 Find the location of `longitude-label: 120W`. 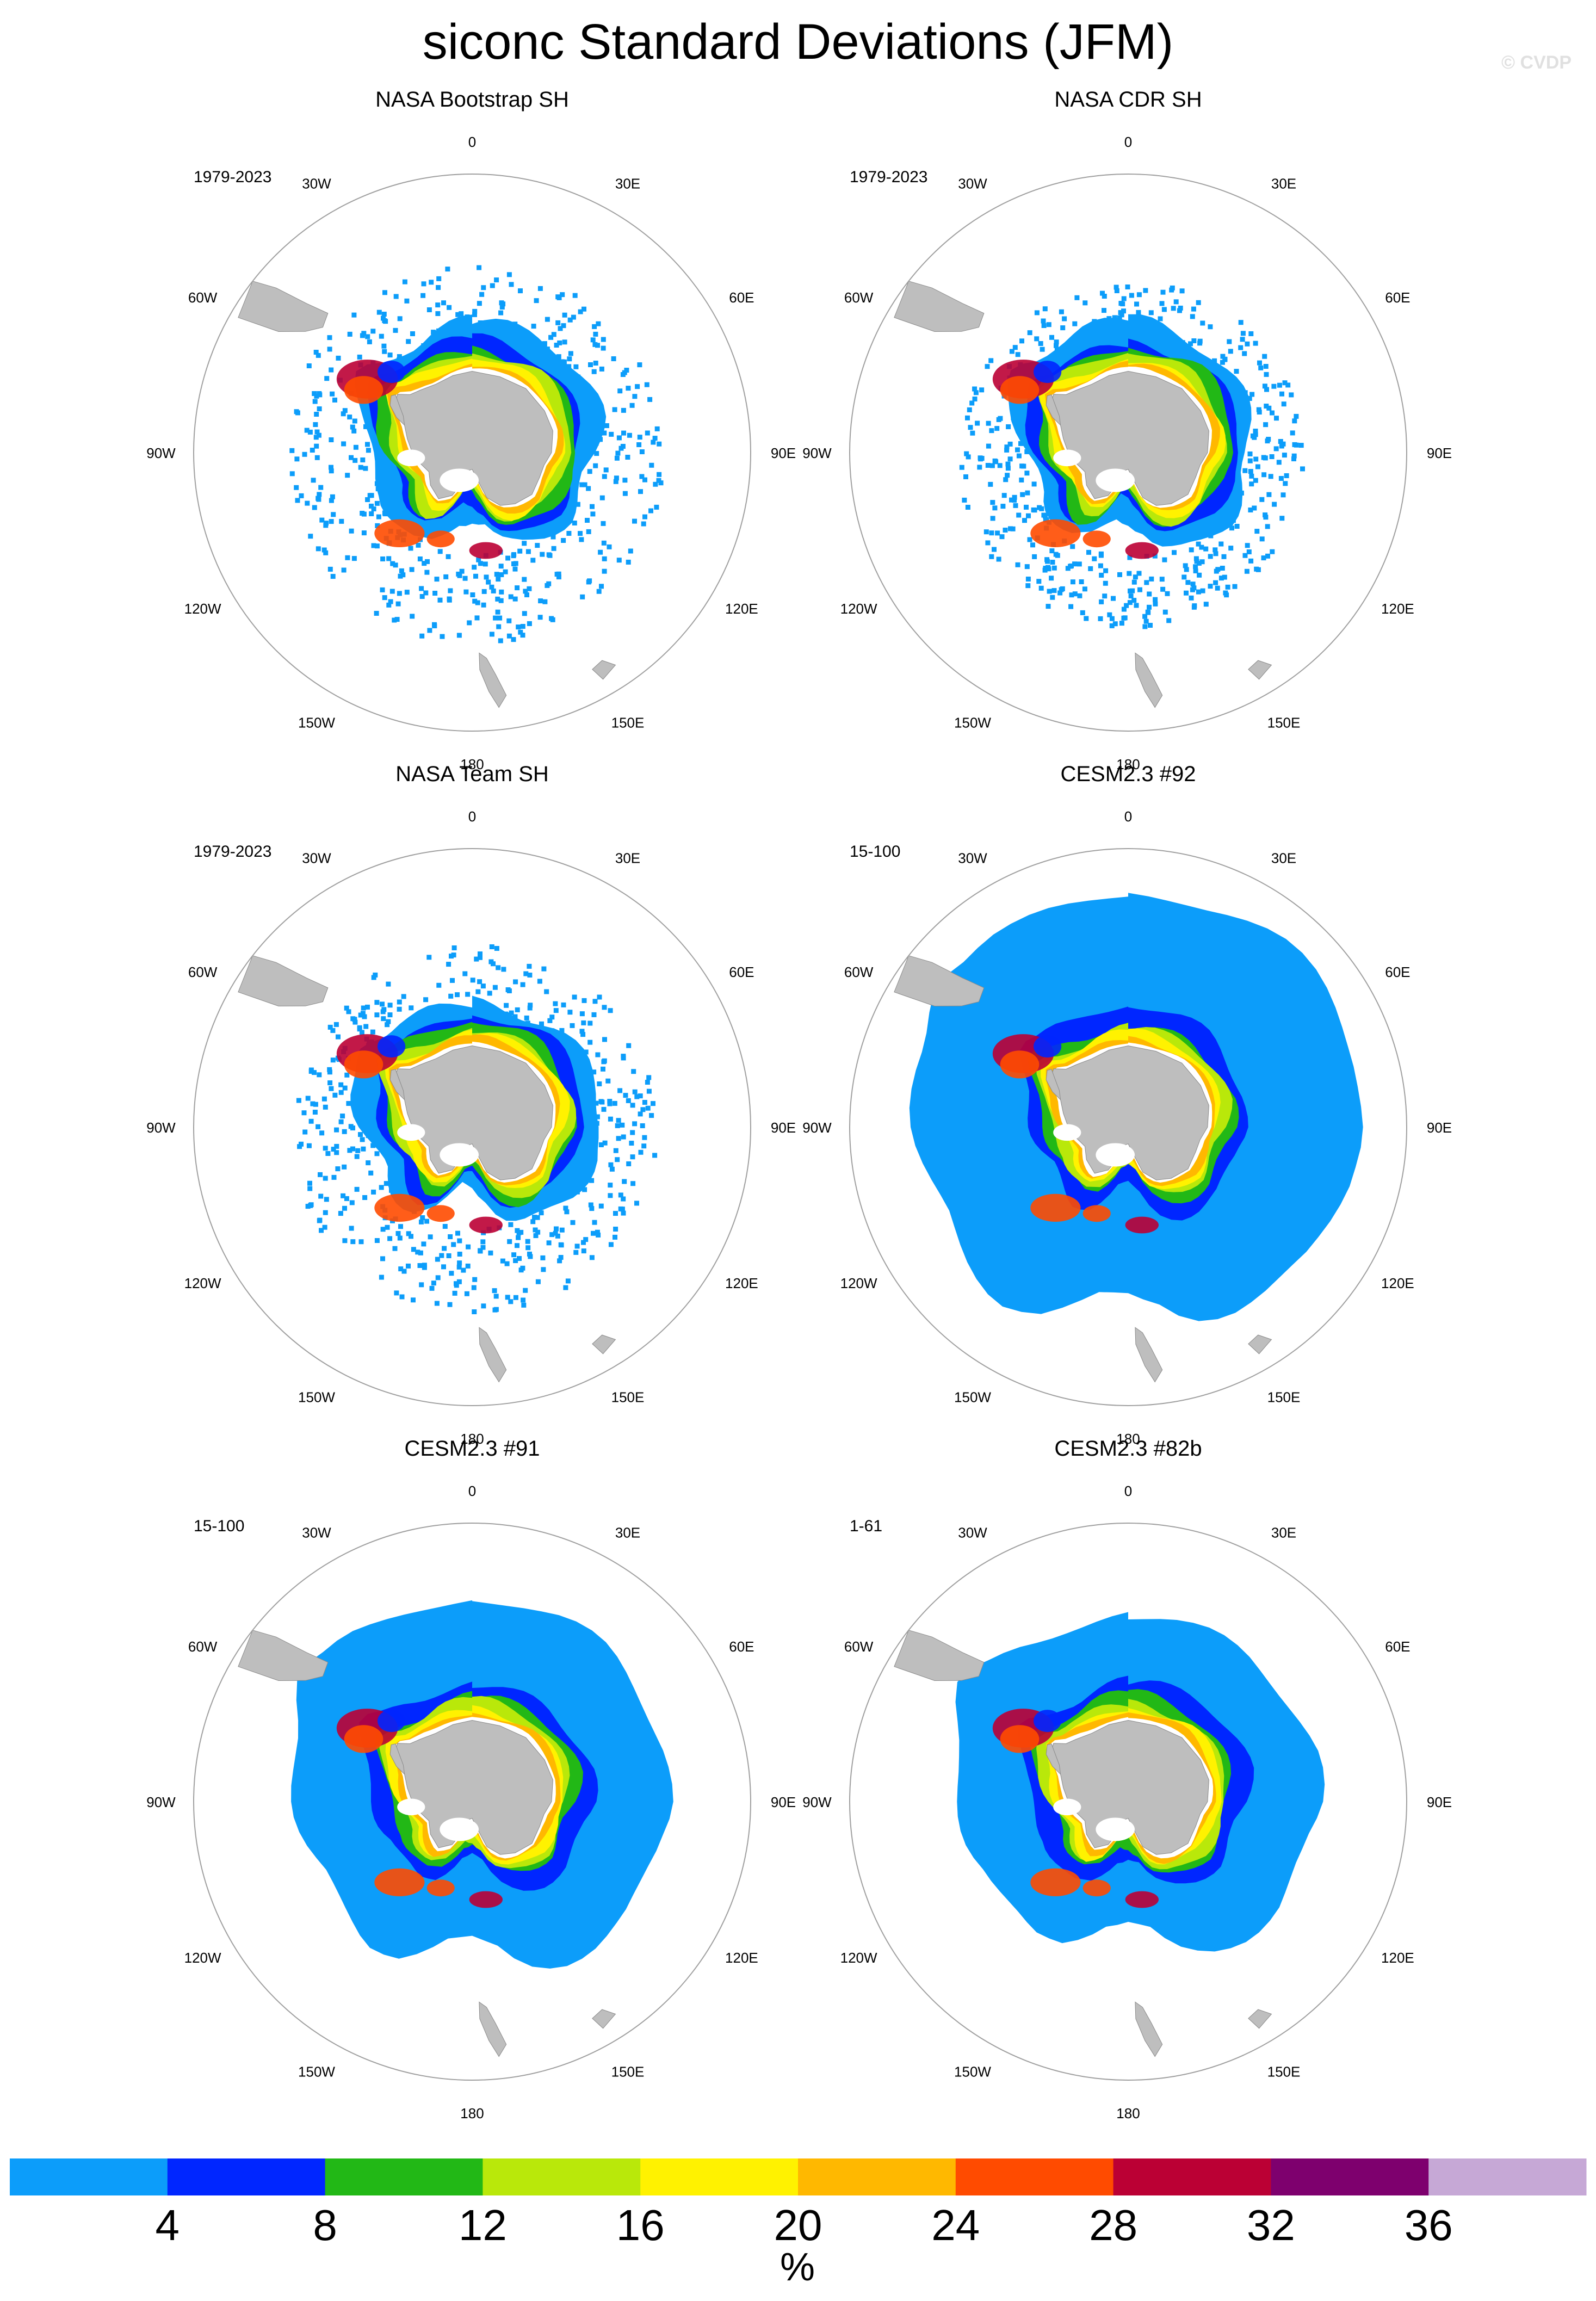

longitude-label: 120W is located at coordinates (858, 1283).